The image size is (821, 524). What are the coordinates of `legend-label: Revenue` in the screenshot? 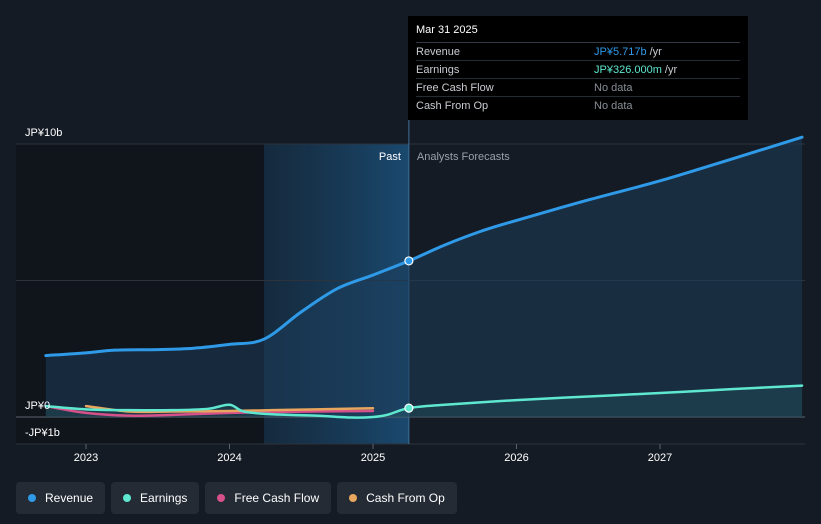 It's located at (69, 498).